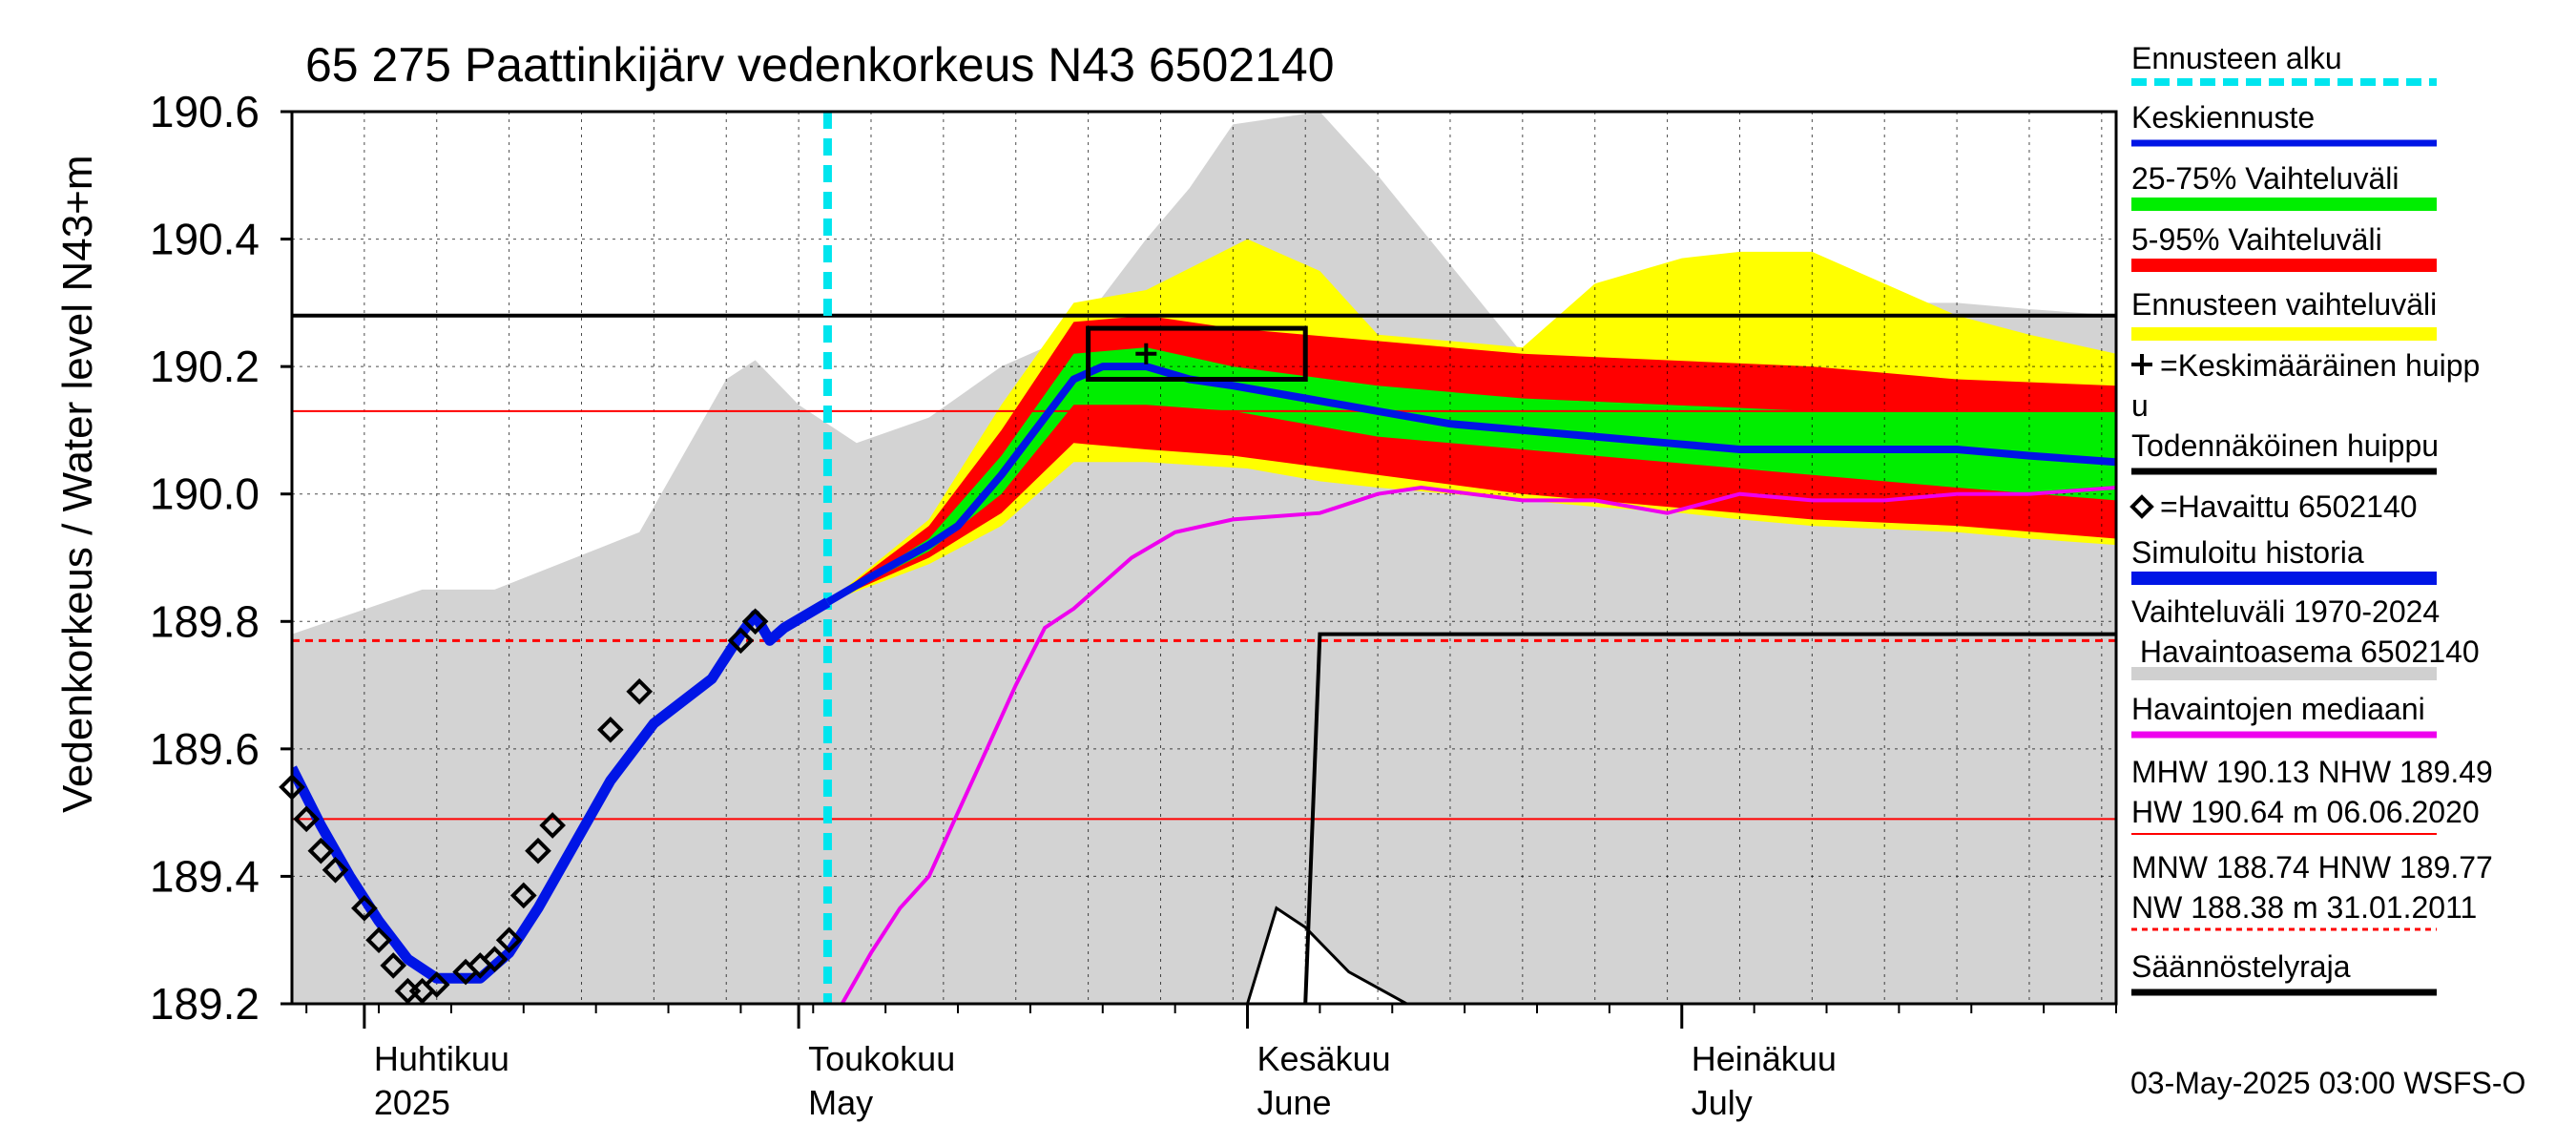  What do you see at coordinates (1764, 1058) in the screenshot?
I see `month-label-fi: Heinäkuu` at bounding box center [1764, 1058].